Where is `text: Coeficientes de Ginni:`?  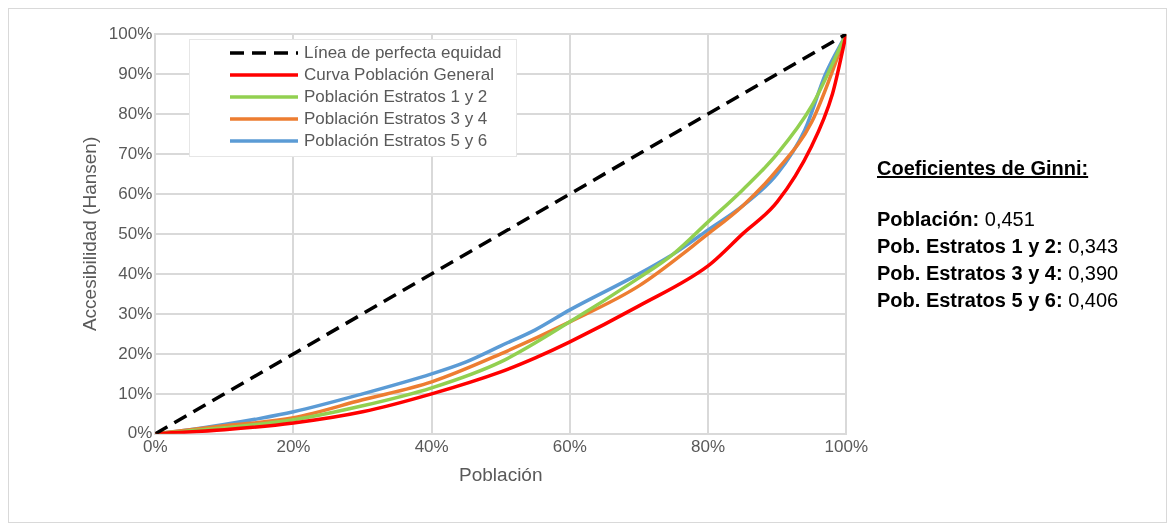 text: Coeficientes de Ginni: is located at coordinates (983, 168).